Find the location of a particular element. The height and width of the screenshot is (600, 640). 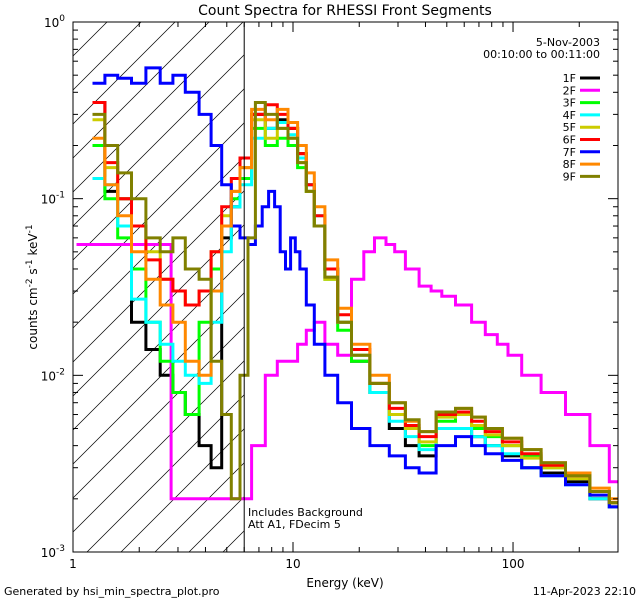

y-tick-label: 10⁰ is located at coordinates (54, 22).